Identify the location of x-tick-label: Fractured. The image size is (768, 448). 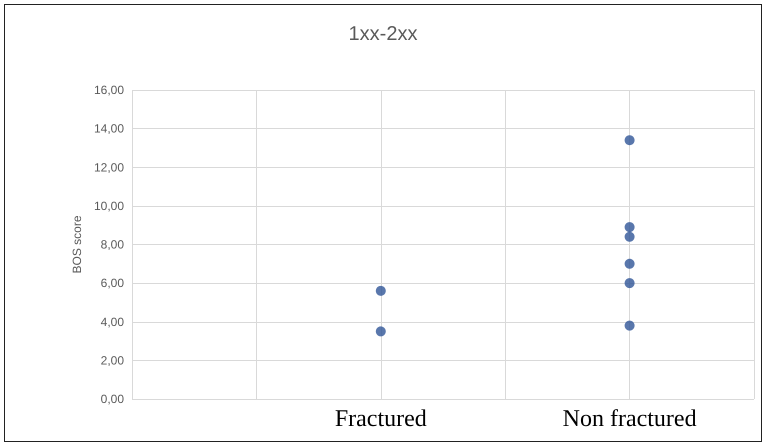
(380, 419).